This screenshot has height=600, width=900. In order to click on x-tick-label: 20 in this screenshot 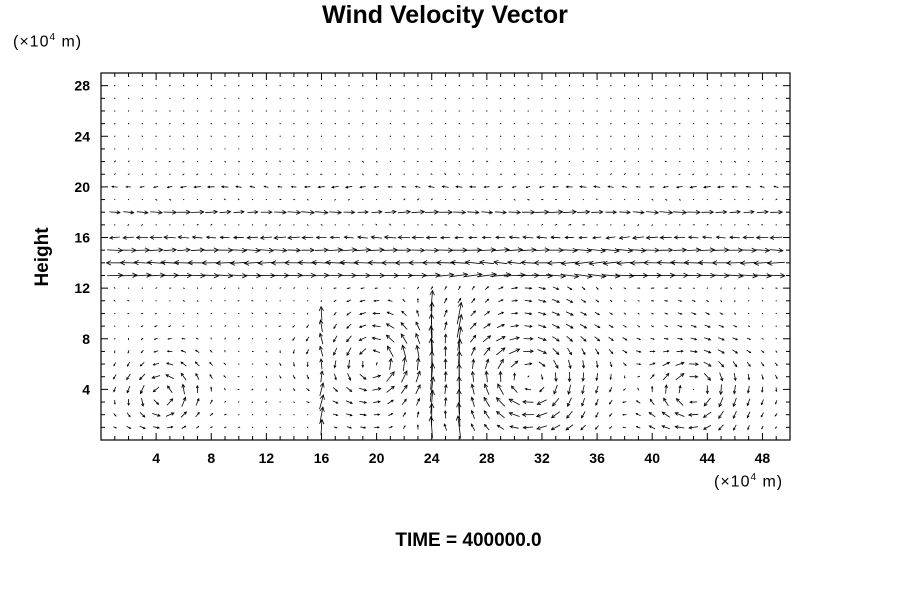, I will do `click(377, 458)`.